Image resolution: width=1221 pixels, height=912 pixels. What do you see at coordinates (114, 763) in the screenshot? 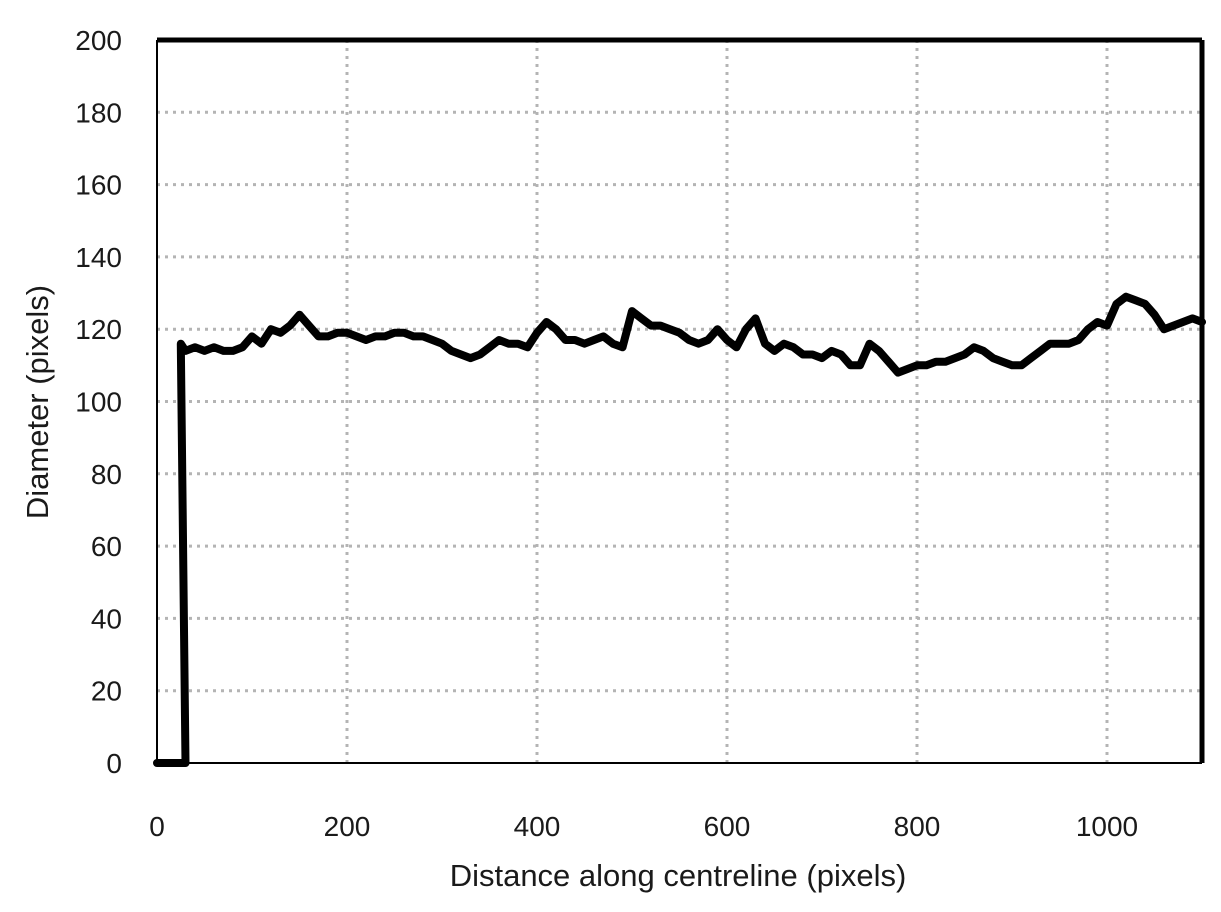
I see `y-tick-label: 0` at bounding box center [114, 763].